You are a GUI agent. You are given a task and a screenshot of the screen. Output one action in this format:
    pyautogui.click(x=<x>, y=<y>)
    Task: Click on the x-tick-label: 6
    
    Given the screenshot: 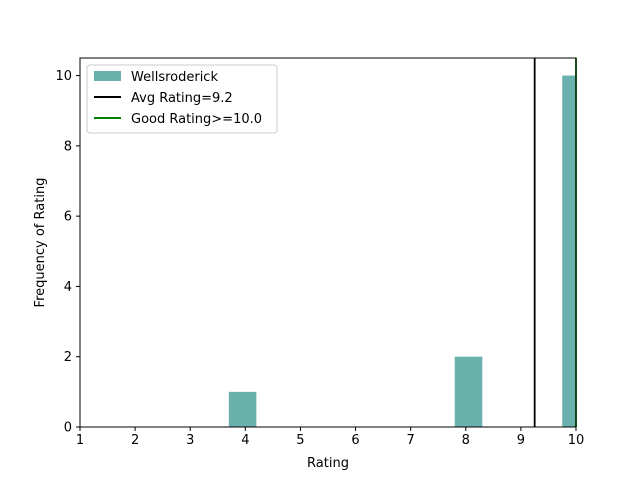 What is the action you would take?
    pyautogui.click(x=355, y=440)
    